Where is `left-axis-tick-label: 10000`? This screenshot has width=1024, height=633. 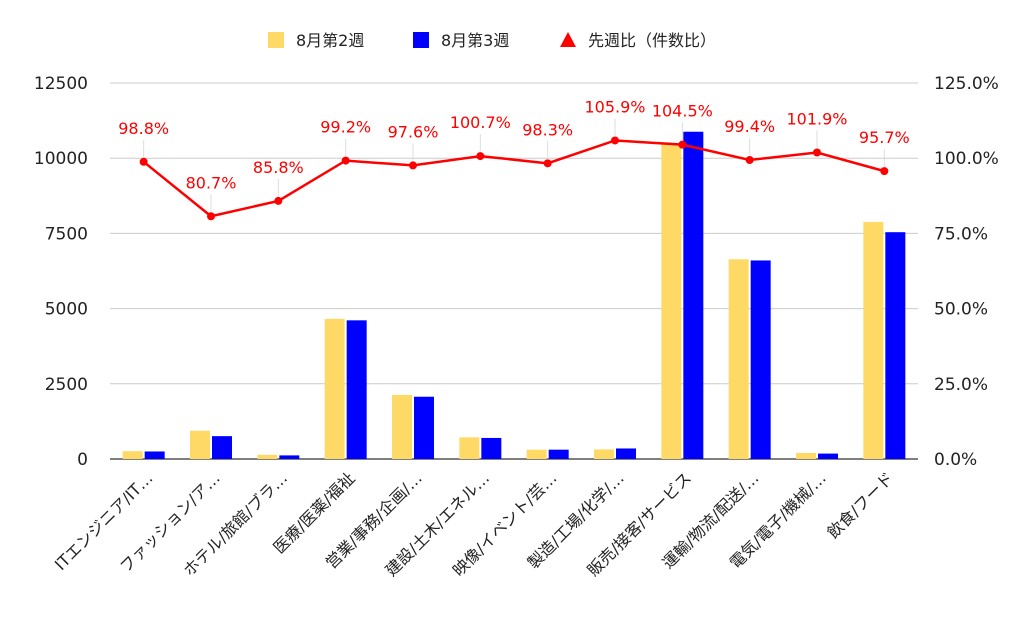 left-axis-tick-label: 10000 is located at coordinates (61, 159).